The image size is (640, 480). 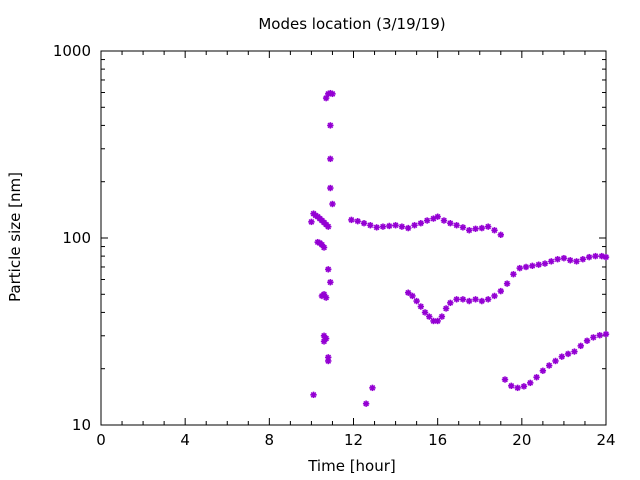 I want to click on x-axis-label: Time [hour], so click(x=351, y=466).